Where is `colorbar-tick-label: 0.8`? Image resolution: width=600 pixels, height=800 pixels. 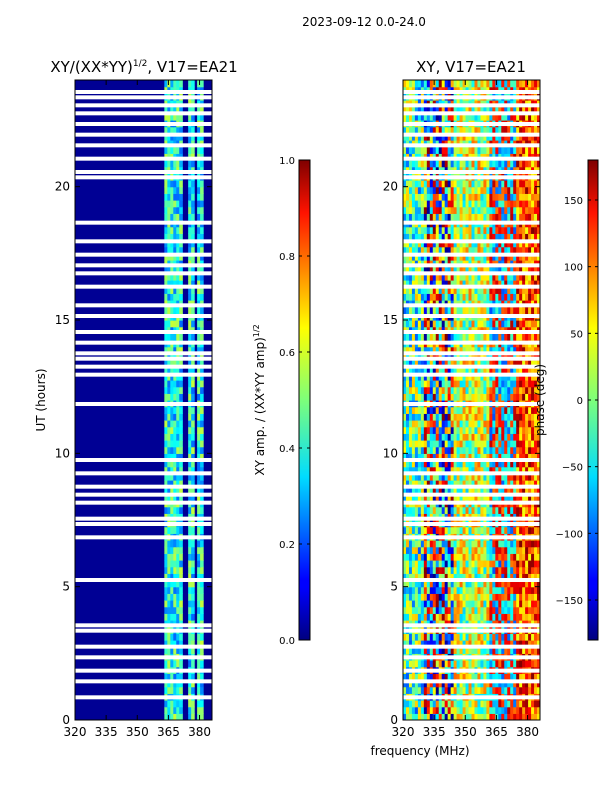
colorbar-tick-label: 0.8 is located at coordinates (287, 257).